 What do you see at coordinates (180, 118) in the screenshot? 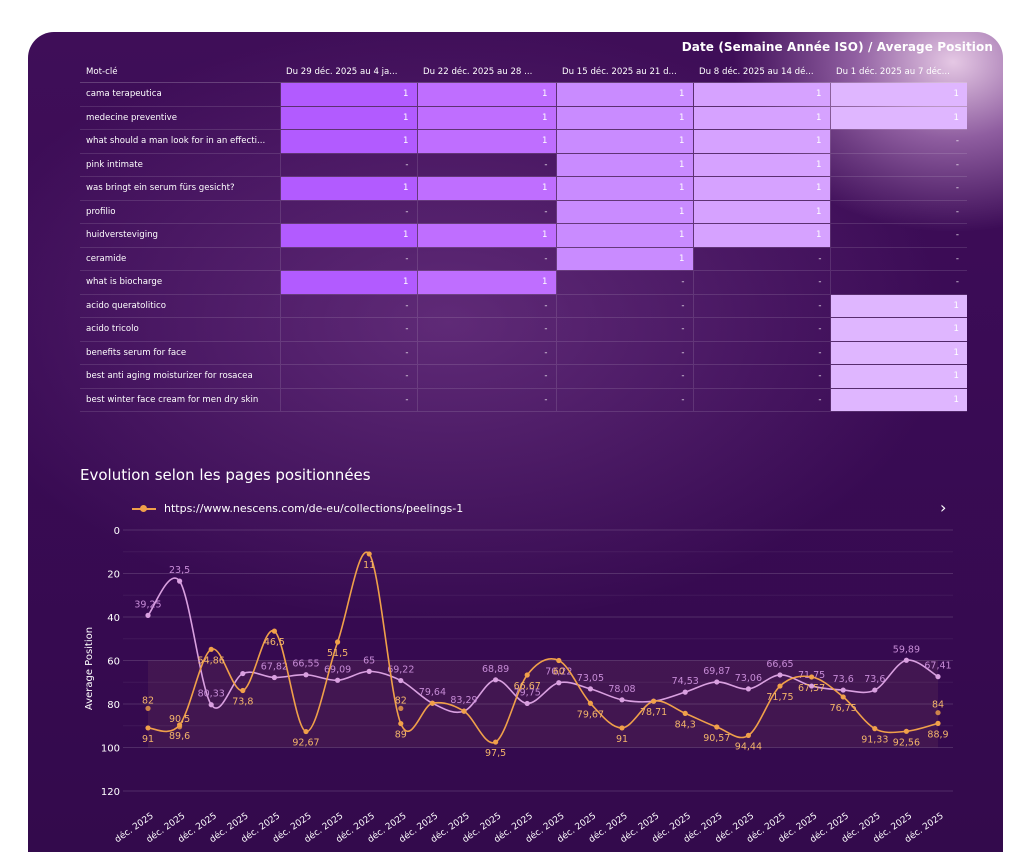
I see `keyword-cell: medecine preventive` at bounding box center [180, 118].